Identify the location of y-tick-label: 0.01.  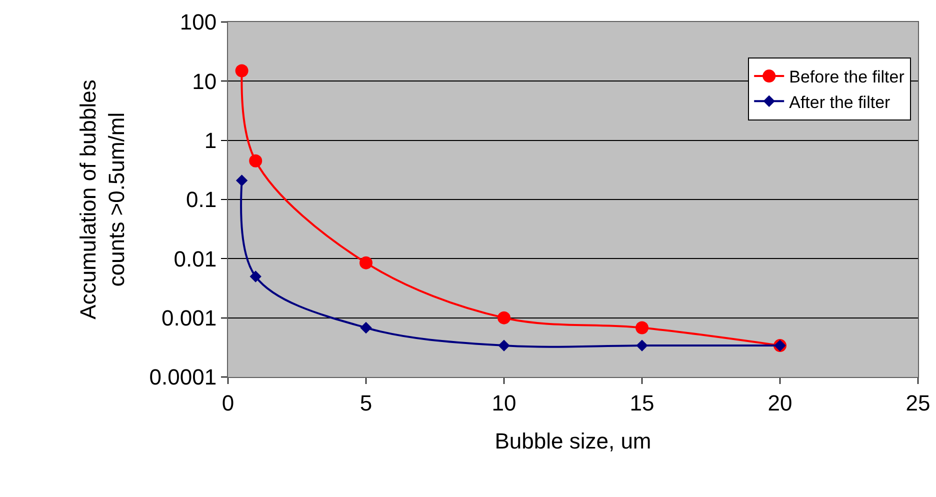
(195, 259).